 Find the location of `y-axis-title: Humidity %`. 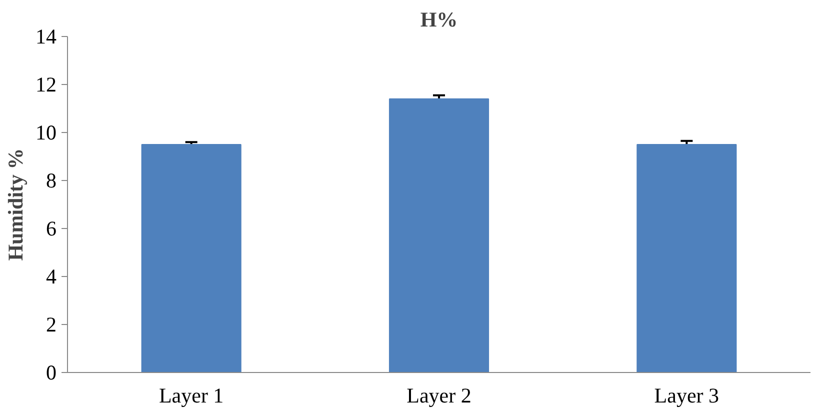

y-axis-title: Humidity % is located at coordinates (16, 204).